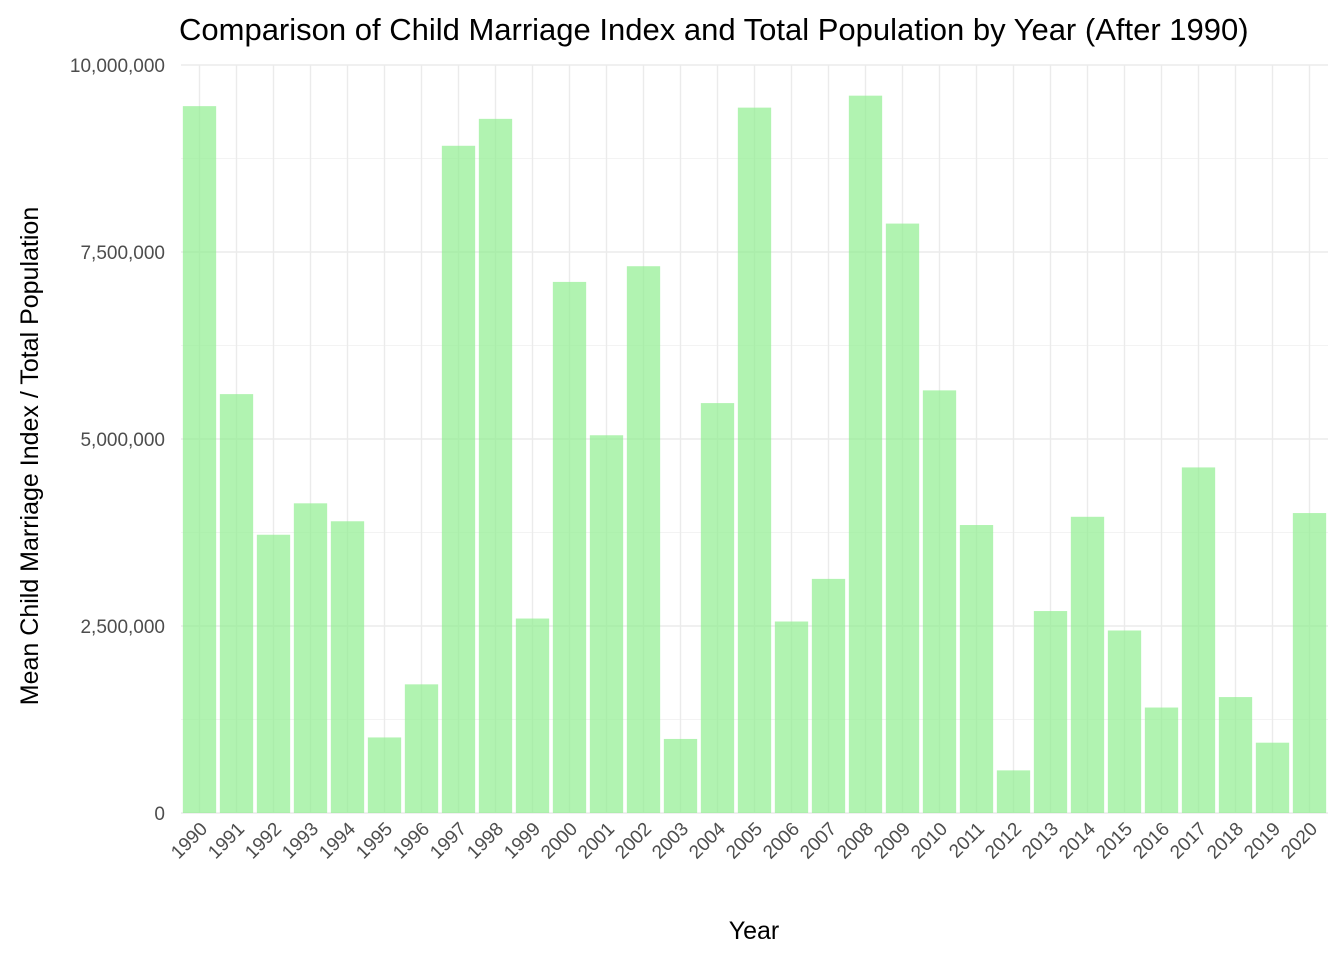 This screenshot has width=1344, height=960. What do you see at coordinates (559, 841) in the screenshot?
I see `x-tick-label: 2000` at bounding box center [559, 841].